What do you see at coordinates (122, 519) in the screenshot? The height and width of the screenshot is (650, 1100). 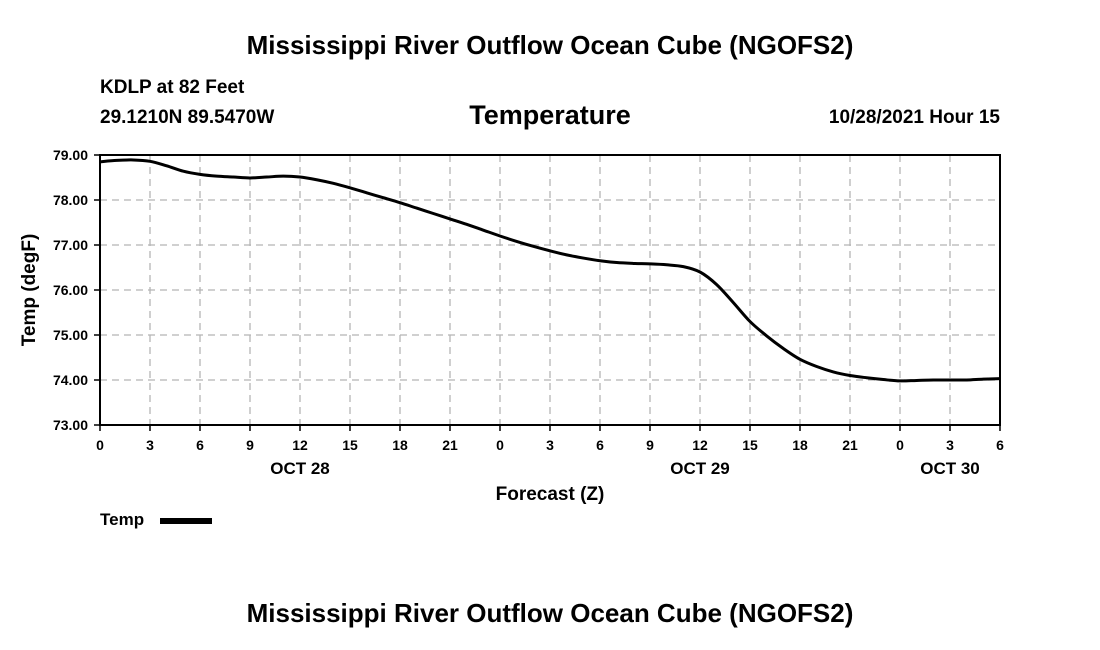 I see `legend-label: Temp` at bounding box center [122, 519].